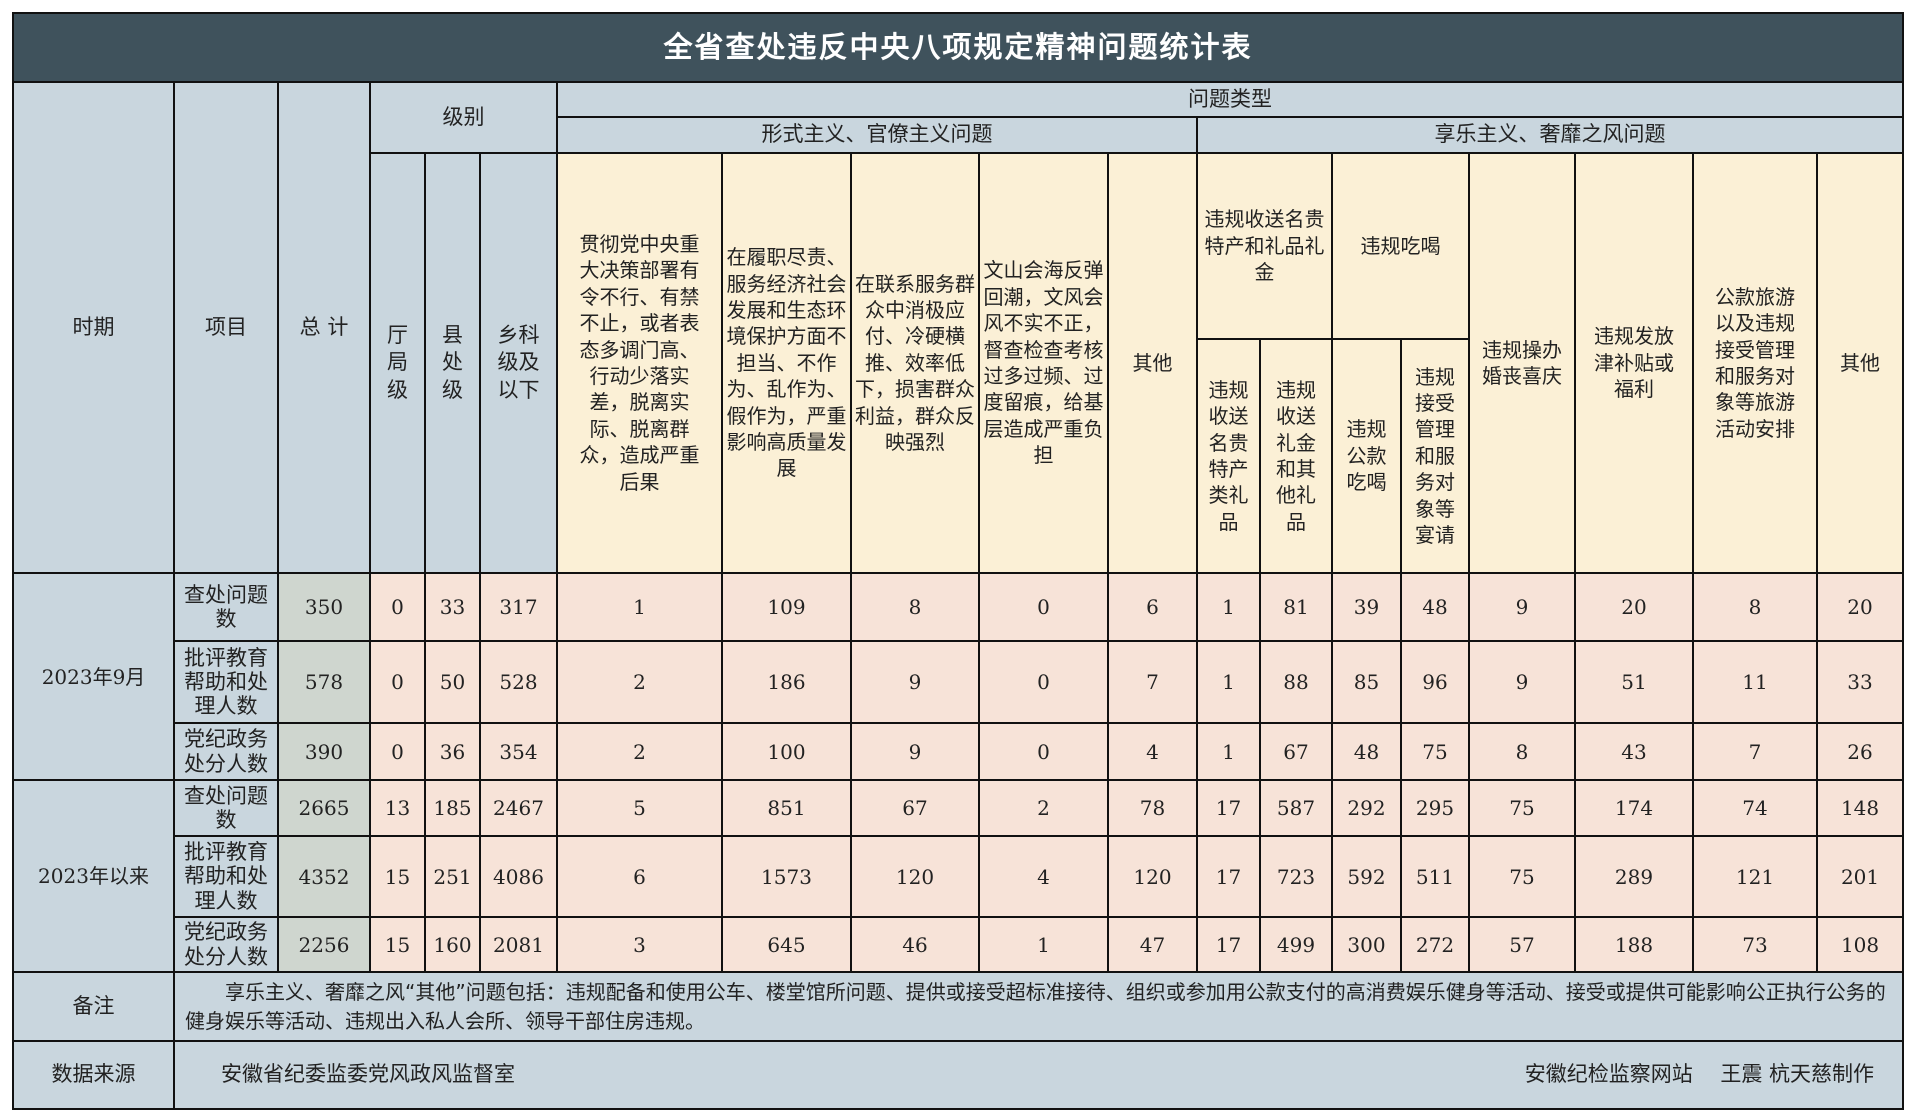 The width and height of the screenshot is (1920, 1120). I want to click on header-item: 项目, so click(226, 327).